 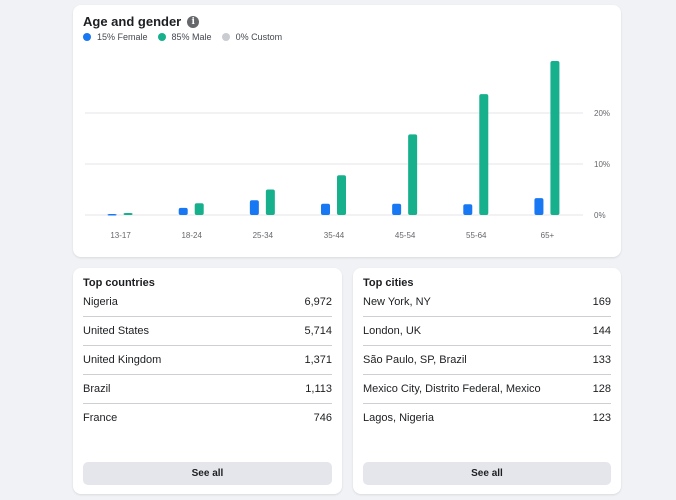 What do you see at coordinates (487, 302) in the screenshot?
I see `list-item: New York, NY 169` at bounding box center [487, 302].